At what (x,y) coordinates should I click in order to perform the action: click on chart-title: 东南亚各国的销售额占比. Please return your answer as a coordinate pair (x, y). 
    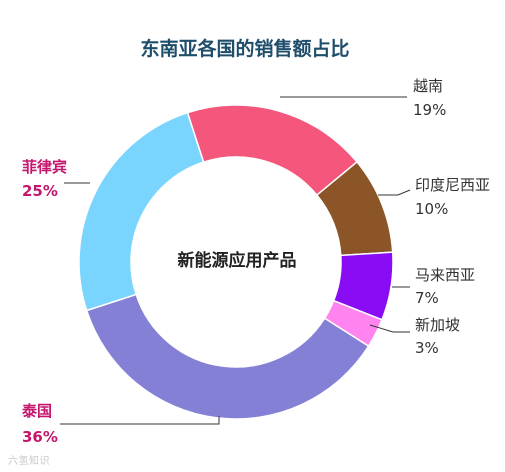
    Looking at the image, I should click on (244, 48).